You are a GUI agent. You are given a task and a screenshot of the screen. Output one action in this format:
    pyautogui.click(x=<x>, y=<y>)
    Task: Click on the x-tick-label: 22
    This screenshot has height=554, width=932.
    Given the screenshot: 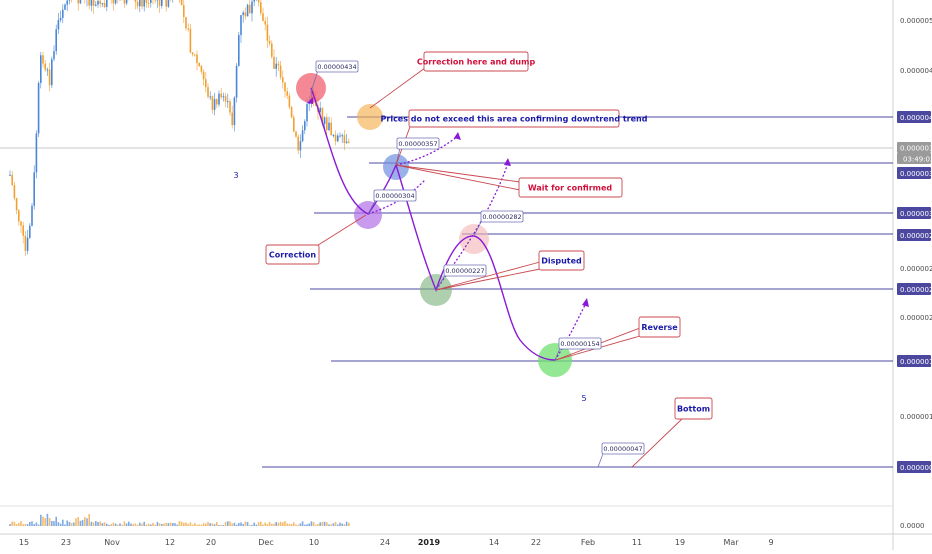 What is the action you would take?
    pyautogui.click(x=536, y=542)
    